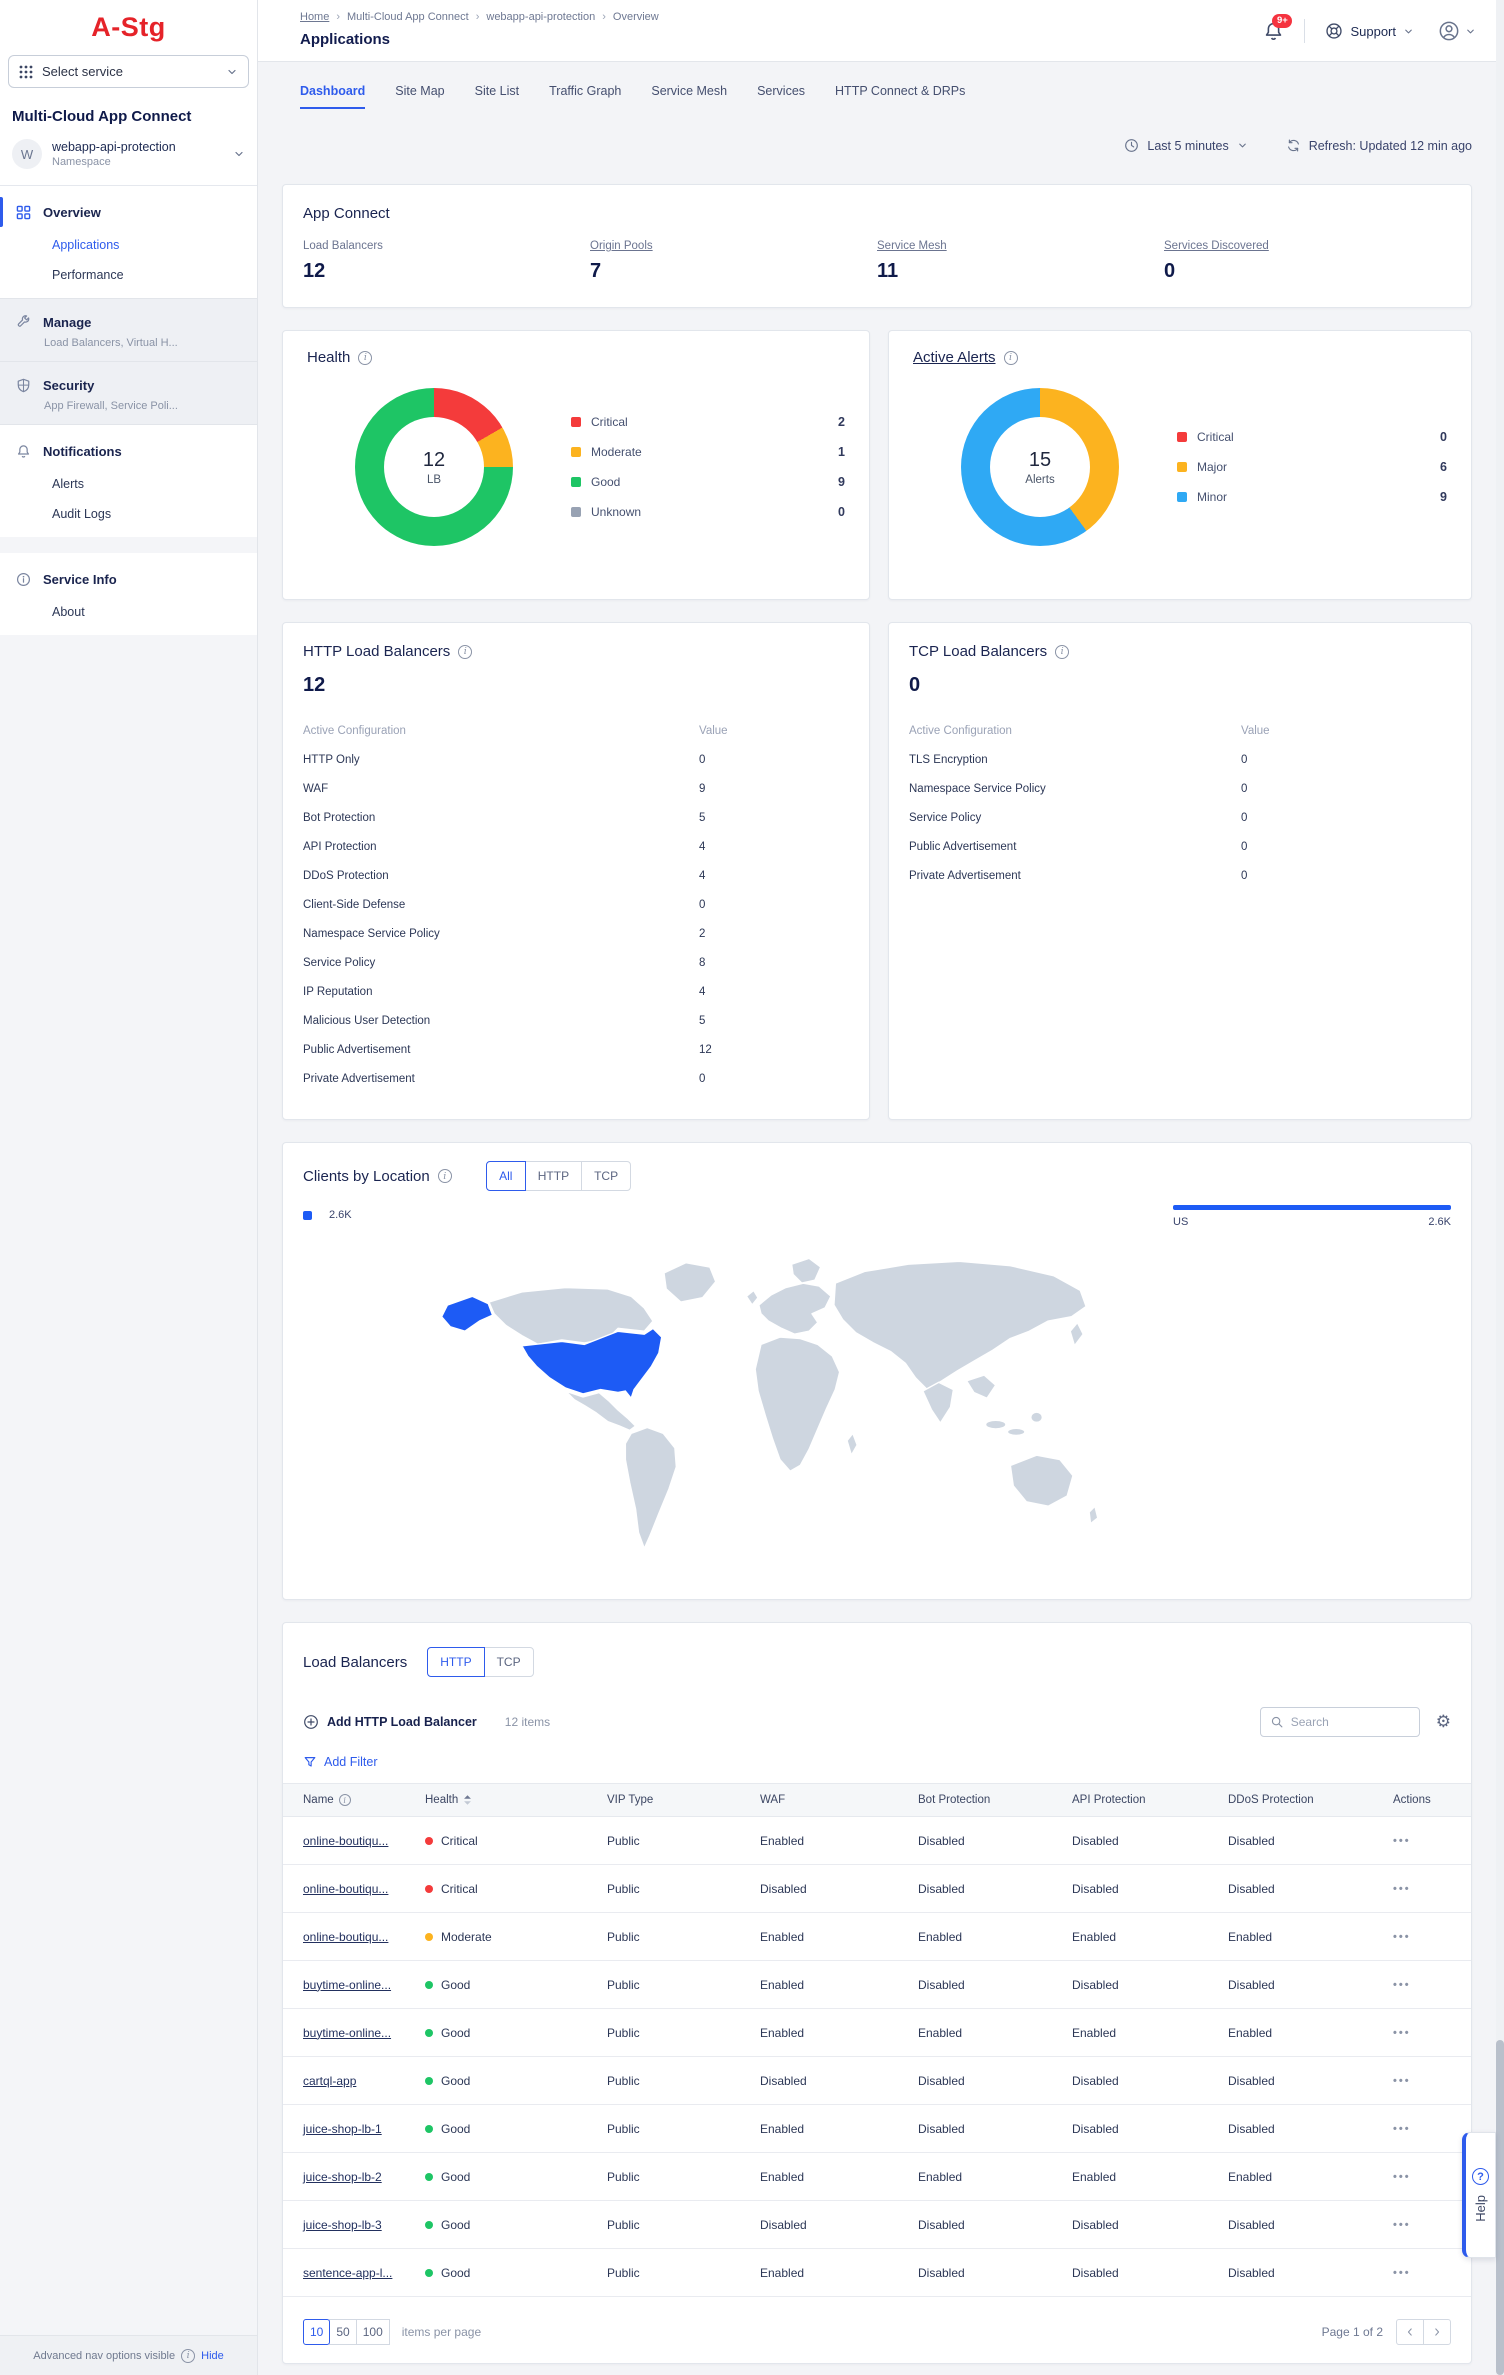  I want to click on tab-site-map: Site Map, so click(420, 91).